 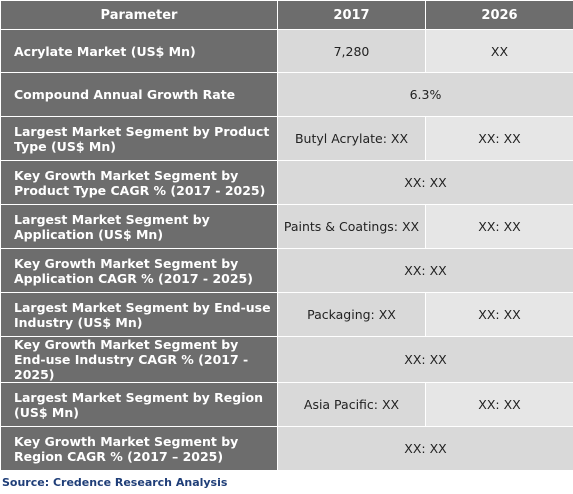 I want to click on header-2026: 2026, so click(x=499, y=15).